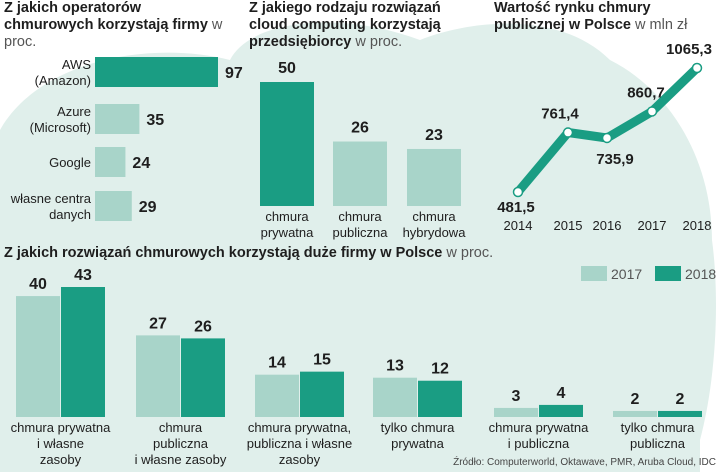 The width and height of the screenshot is (720, 472). I want to click on large-bar-2-2017, so click(277, 395).